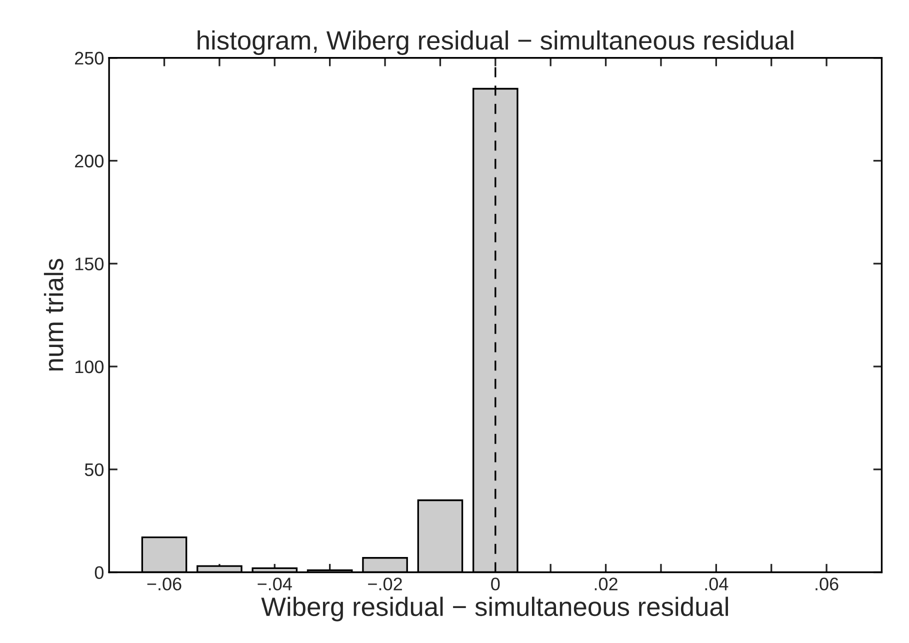 This screenshot has width=909, height=643. What do you see at coordinates (716, 584) in the screenshot?
I see `x-tick-label: .04` at bounding box center [716, 584].